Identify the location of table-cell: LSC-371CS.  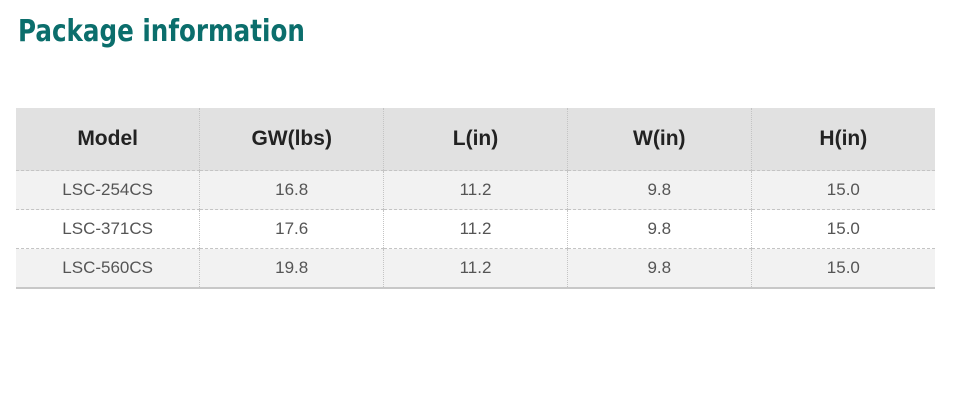
(108, 229).